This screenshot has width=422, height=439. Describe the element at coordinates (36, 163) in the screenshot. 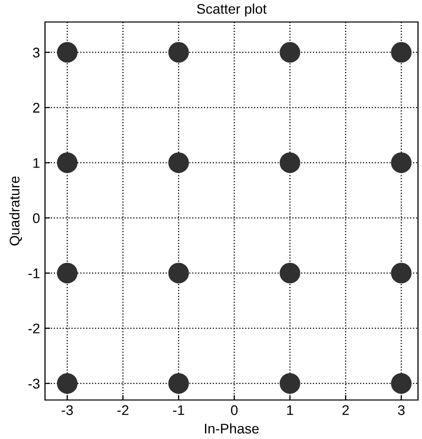

I see `y-tick-label: 1` at that location.